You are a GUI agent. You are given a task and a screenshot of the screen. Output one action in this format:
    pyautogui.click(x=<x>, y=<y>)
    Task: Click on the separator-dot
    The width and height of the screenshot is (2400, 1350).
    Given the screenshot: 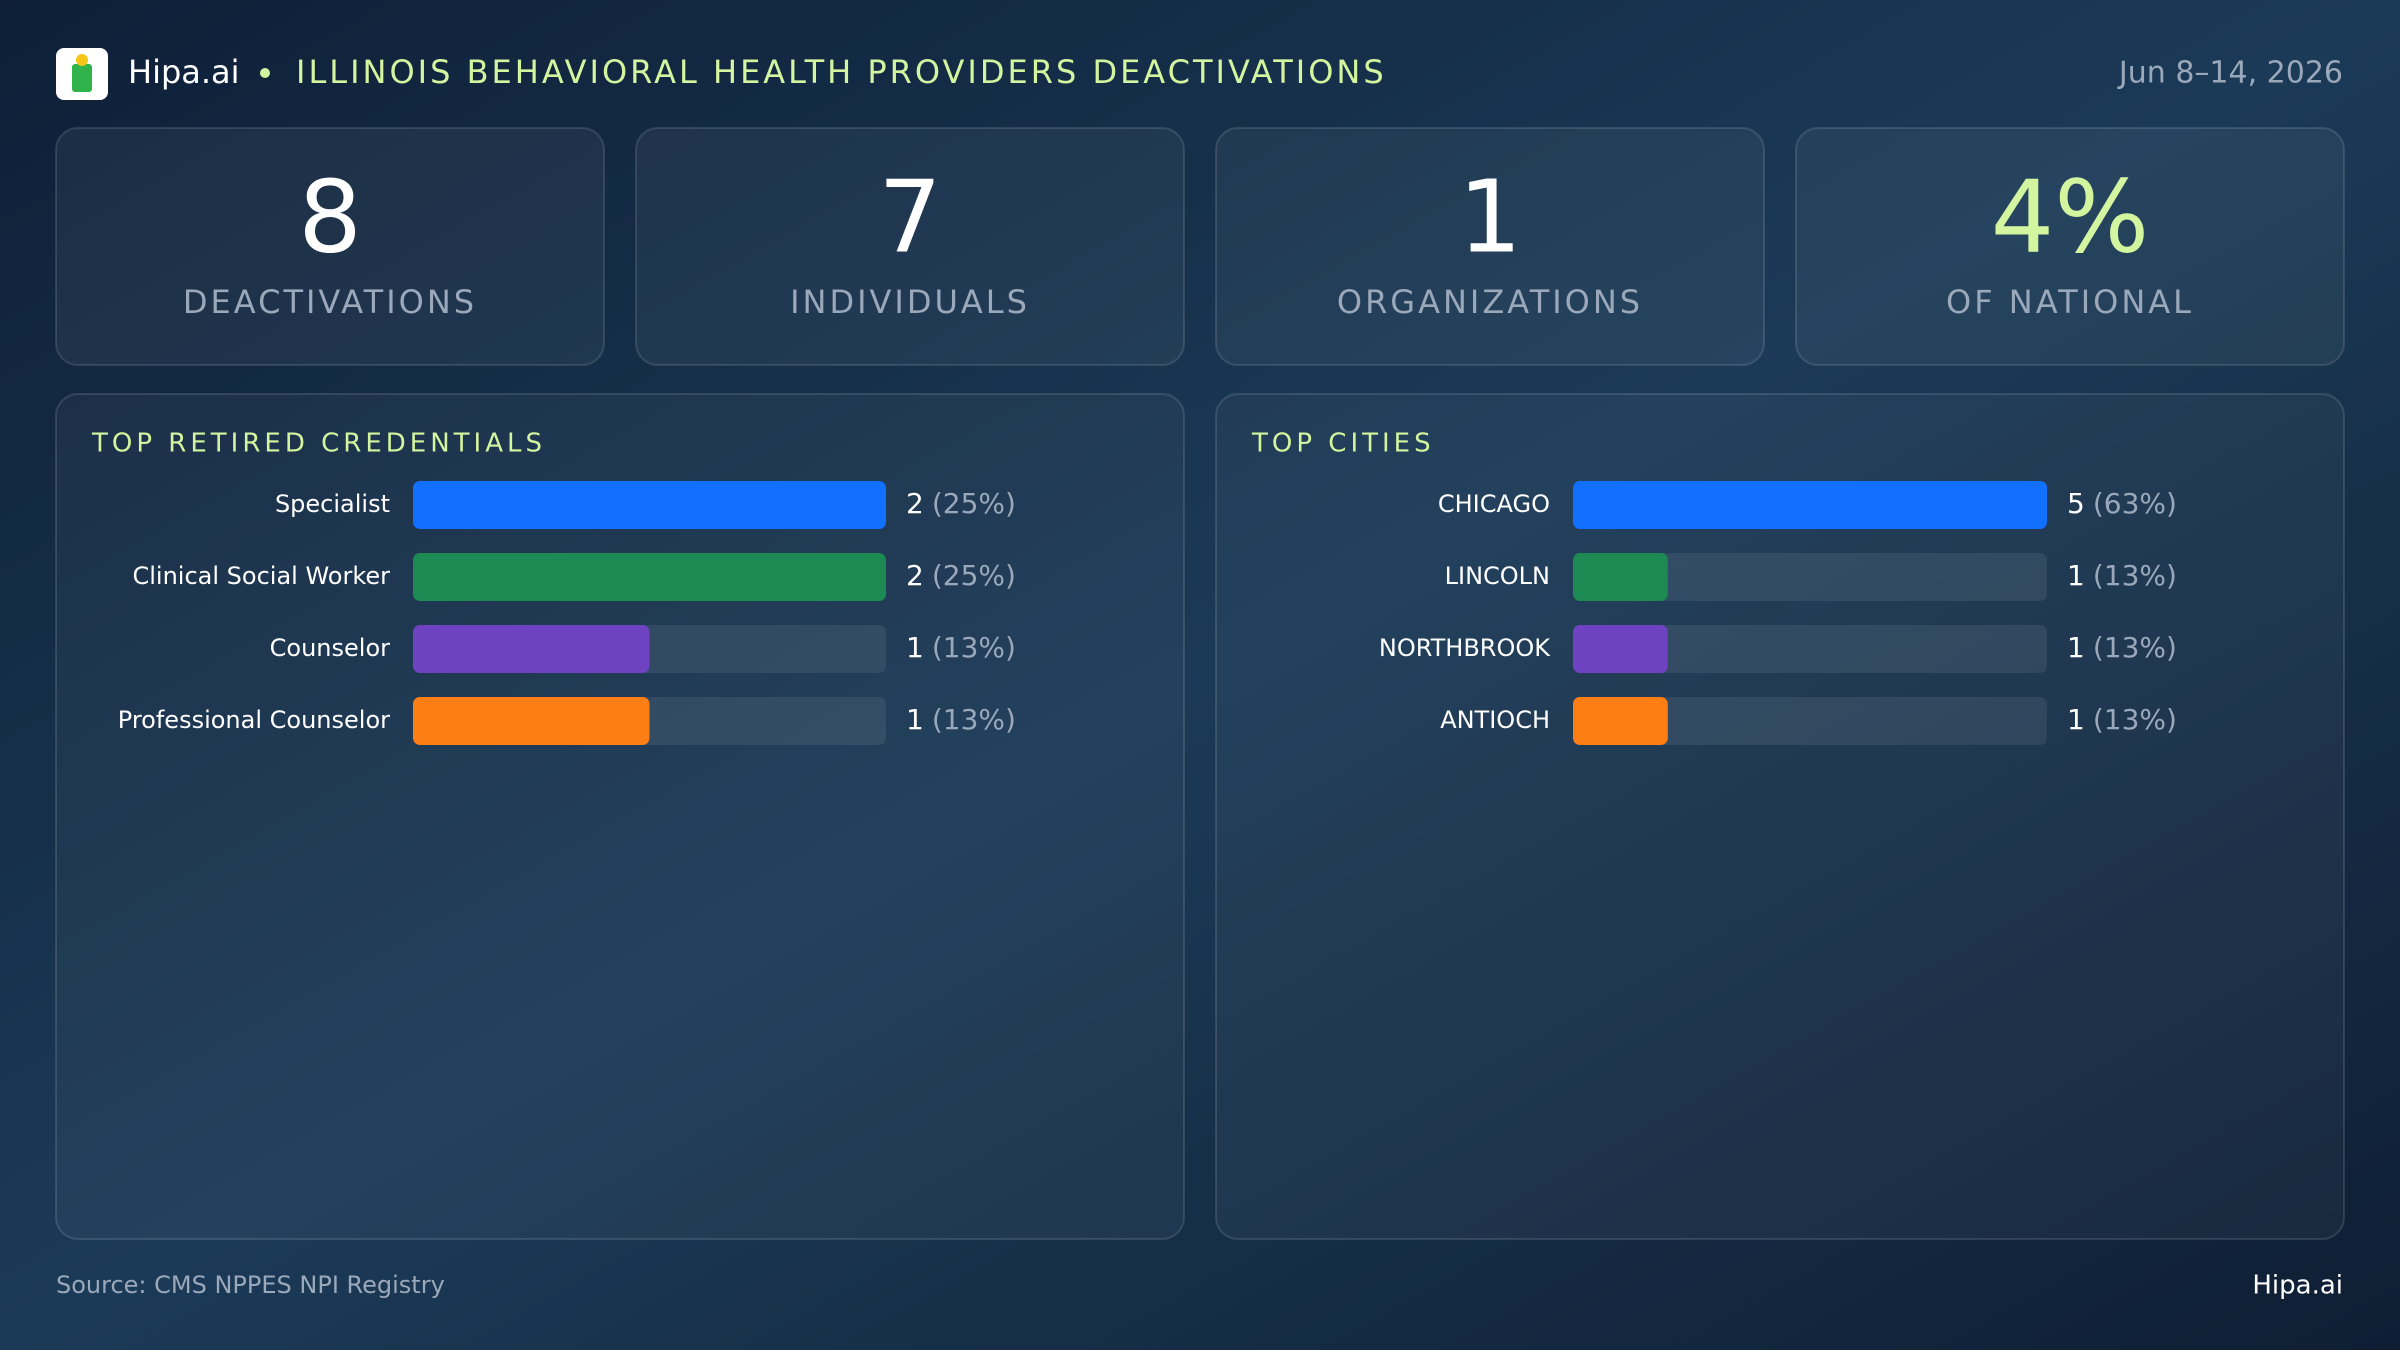 What is the action you would take?
    pyautogui.click(x=265, y=73)
    